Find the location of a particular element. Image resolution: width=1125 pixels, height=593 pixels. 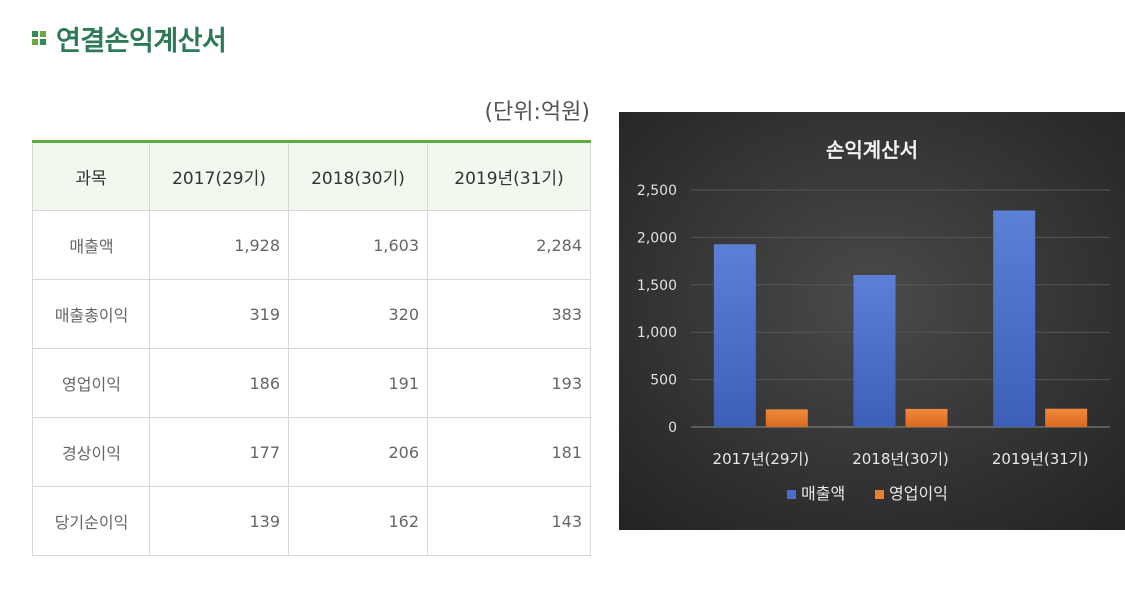

page-title-text: 연결손익계산서 is located at coordinates (141, 41).